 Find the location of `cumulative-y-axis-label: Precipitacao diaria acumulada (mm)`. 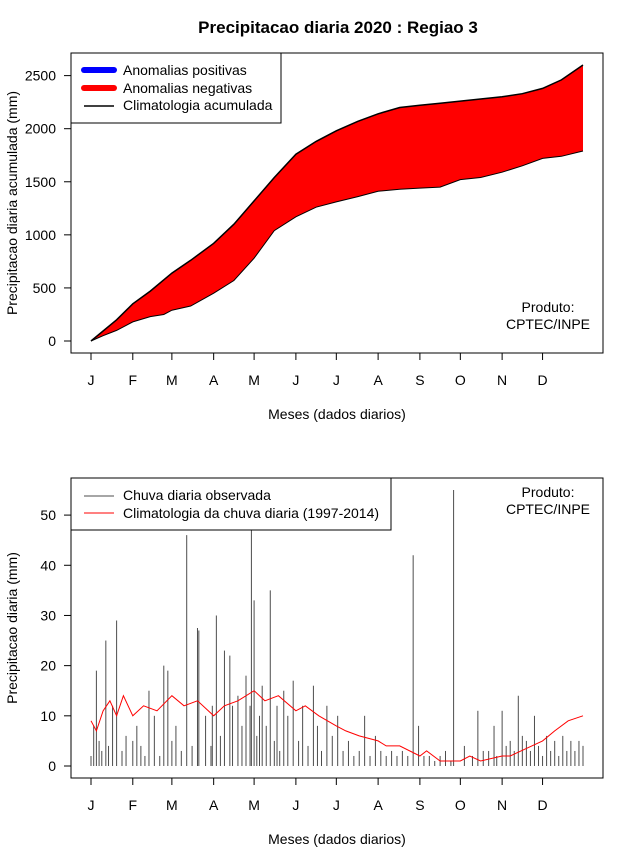

cumulative-y-axis-label: Precipitacao diaria acumulada (mm) is located at coordinates (12, 203).